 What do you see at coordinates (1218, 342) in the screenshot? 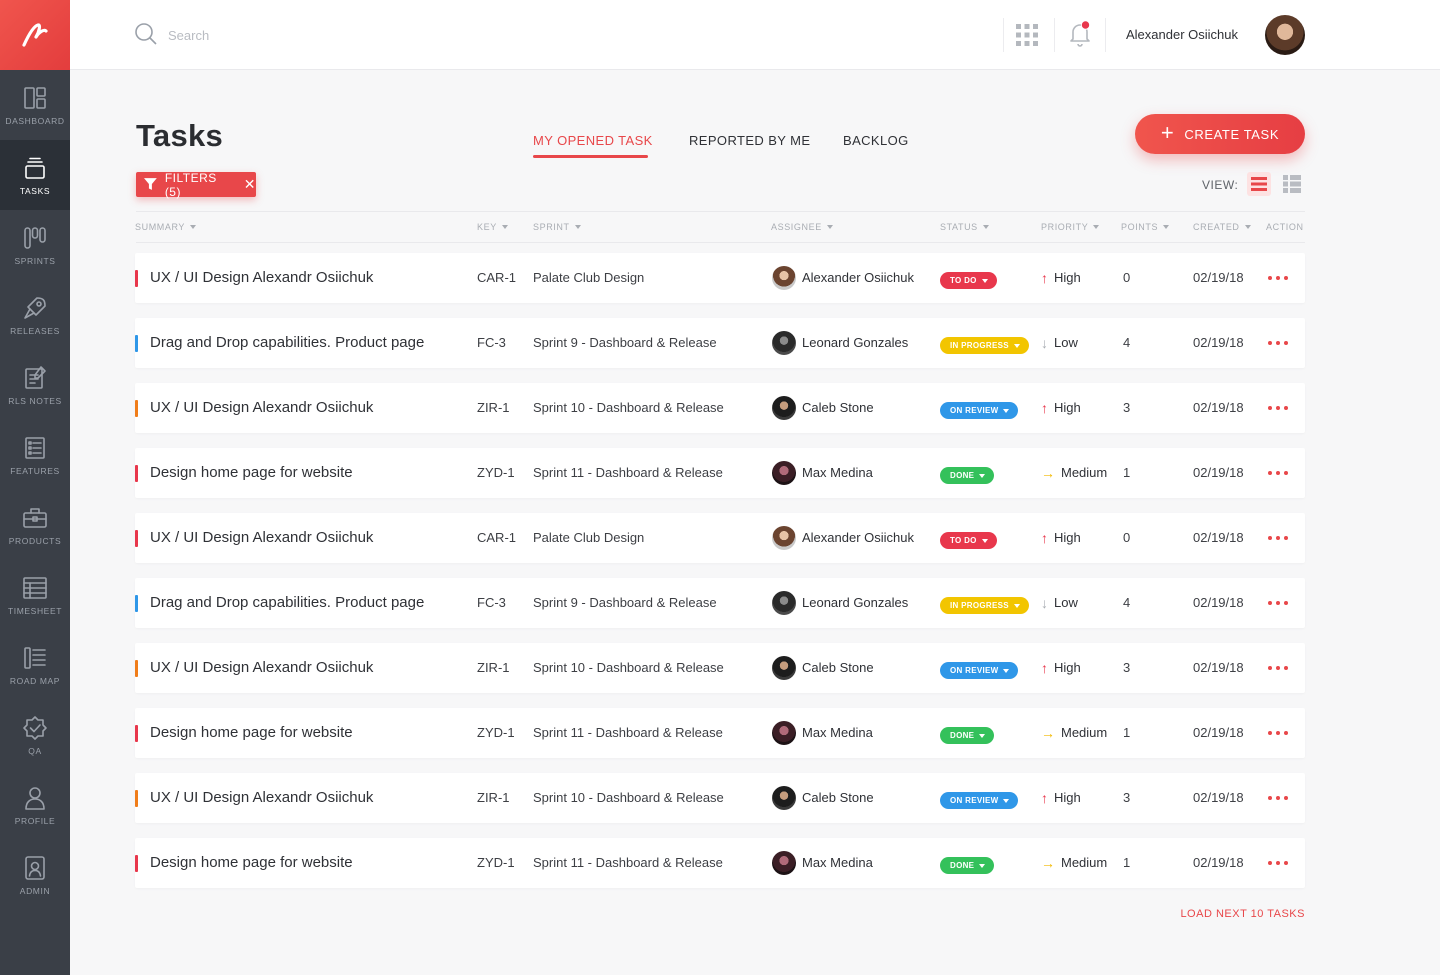
I see `task-created: 02/19/18` at bounding box center [1218, 342].